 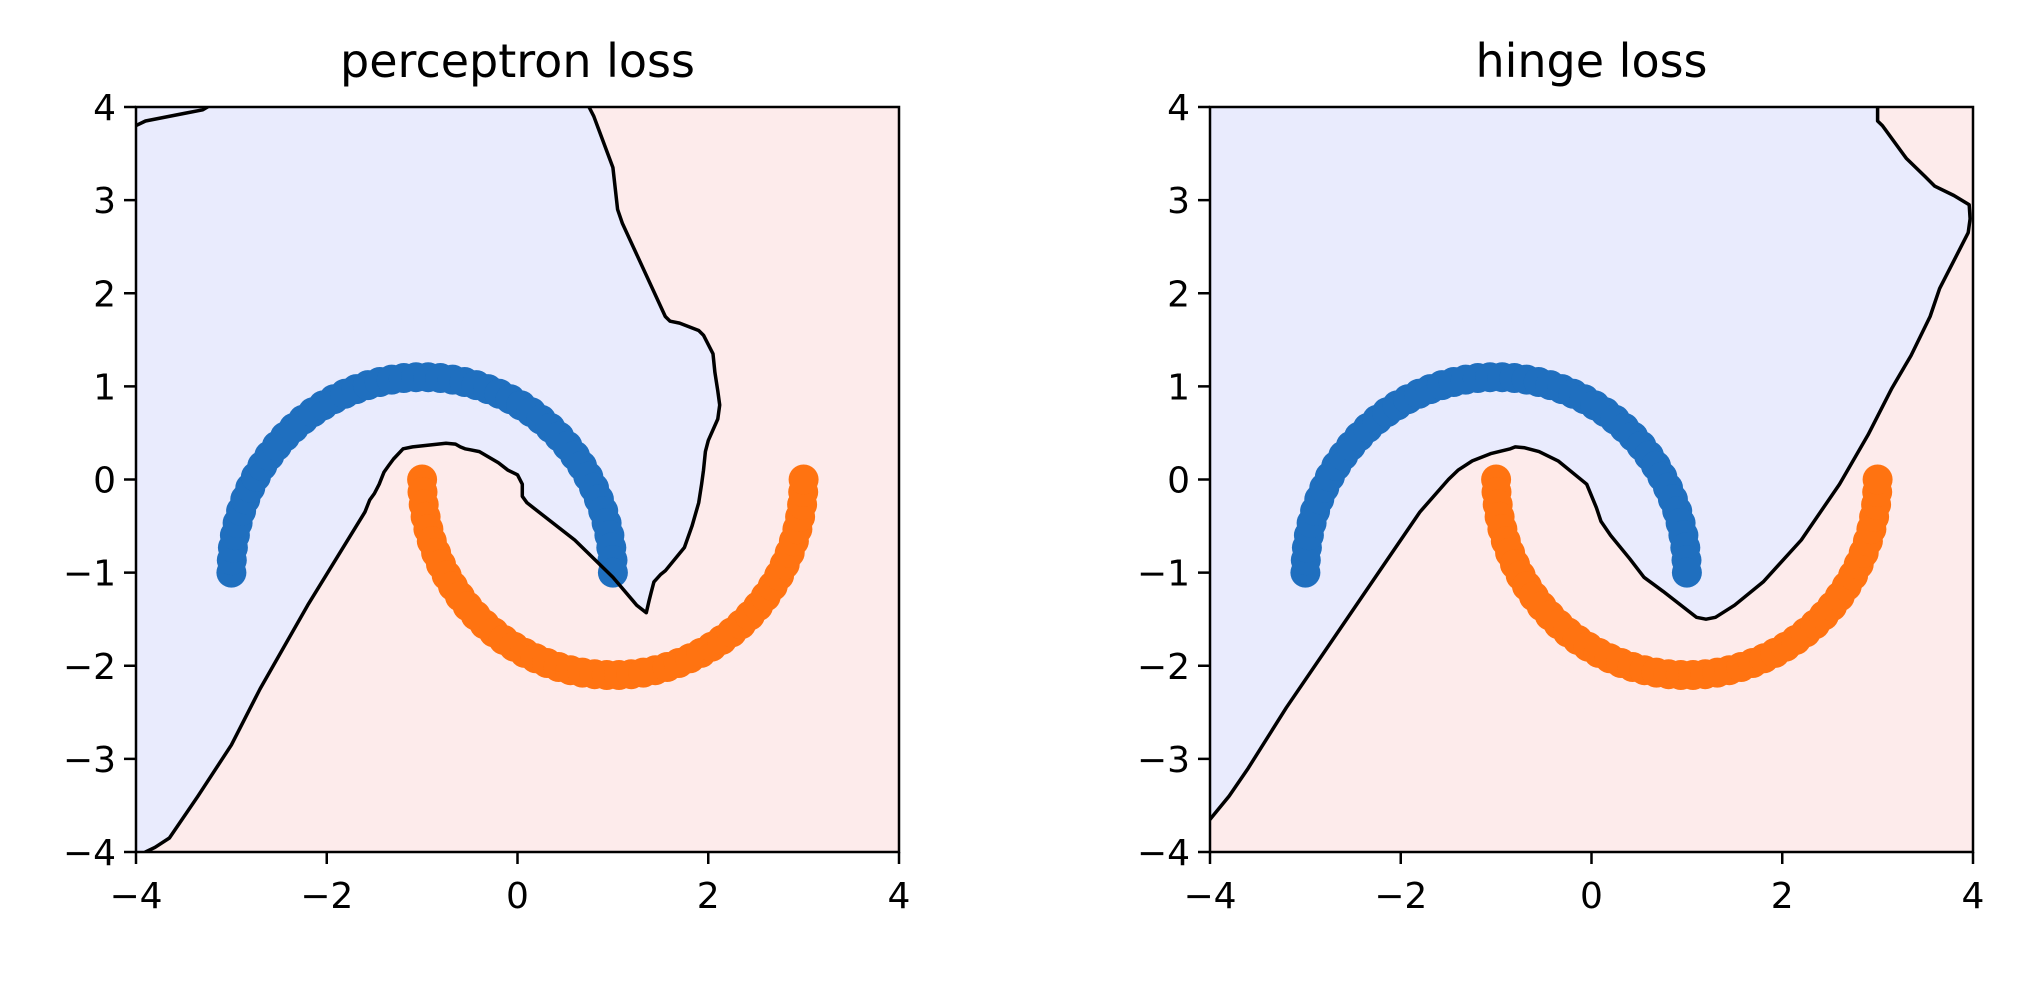 I want to click on chart-title: hinge loss, so click(x=1591, y=61).